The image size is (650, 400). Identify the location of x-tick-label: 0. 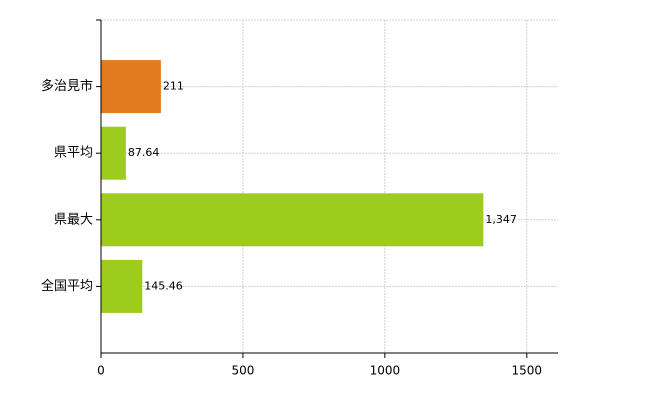
(101, 371).